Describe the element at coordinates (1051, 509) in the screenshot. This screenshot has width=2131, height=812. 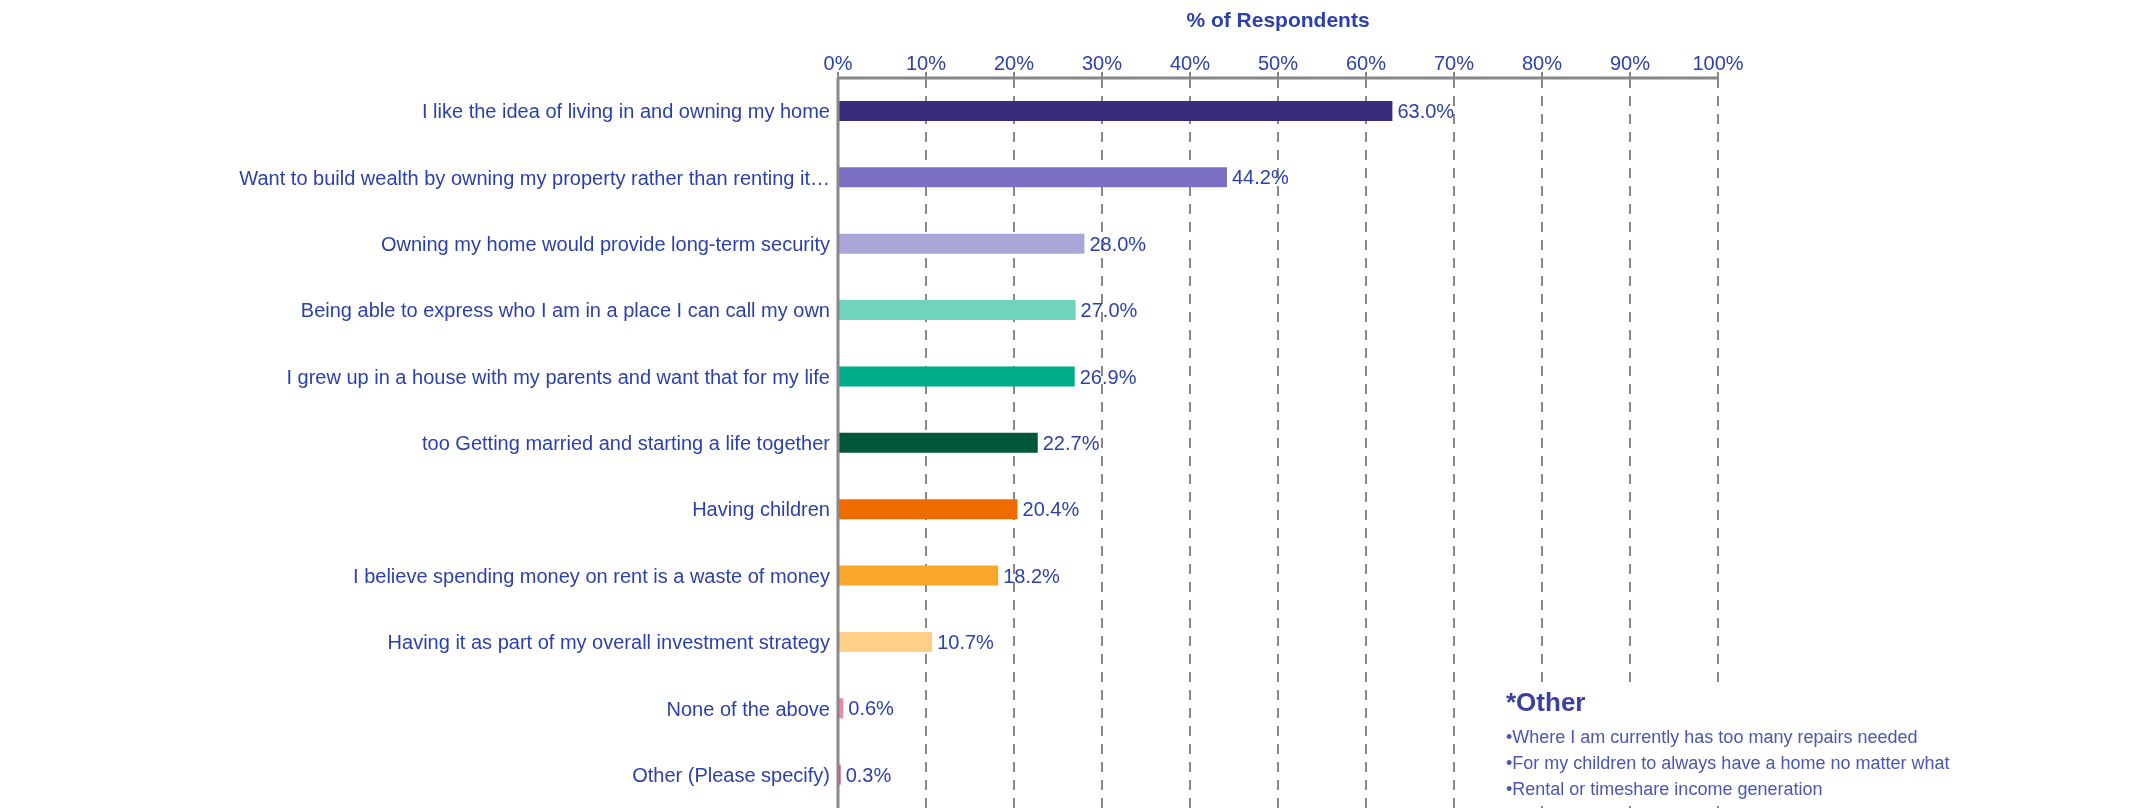
I see `data-label: 20.4%` at that location.